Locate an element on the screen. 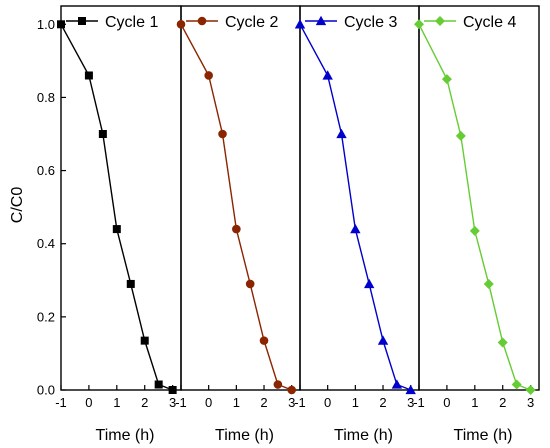 This screenshot has height=448, width=550. x-tick-label-1-3: 2 is located at coordinates (144, 402).